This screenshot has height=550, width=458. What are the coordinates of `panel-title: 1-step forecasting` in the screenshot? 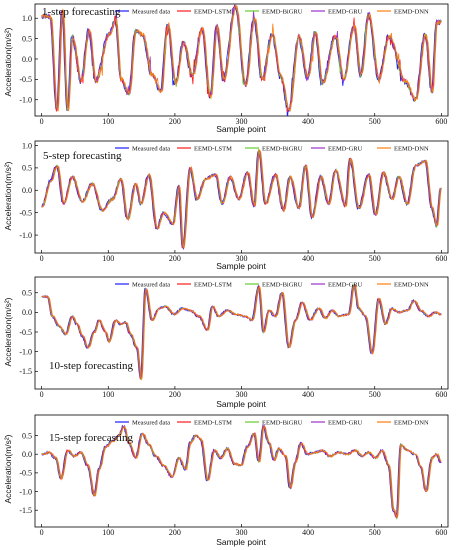 It's located at (81, 12).